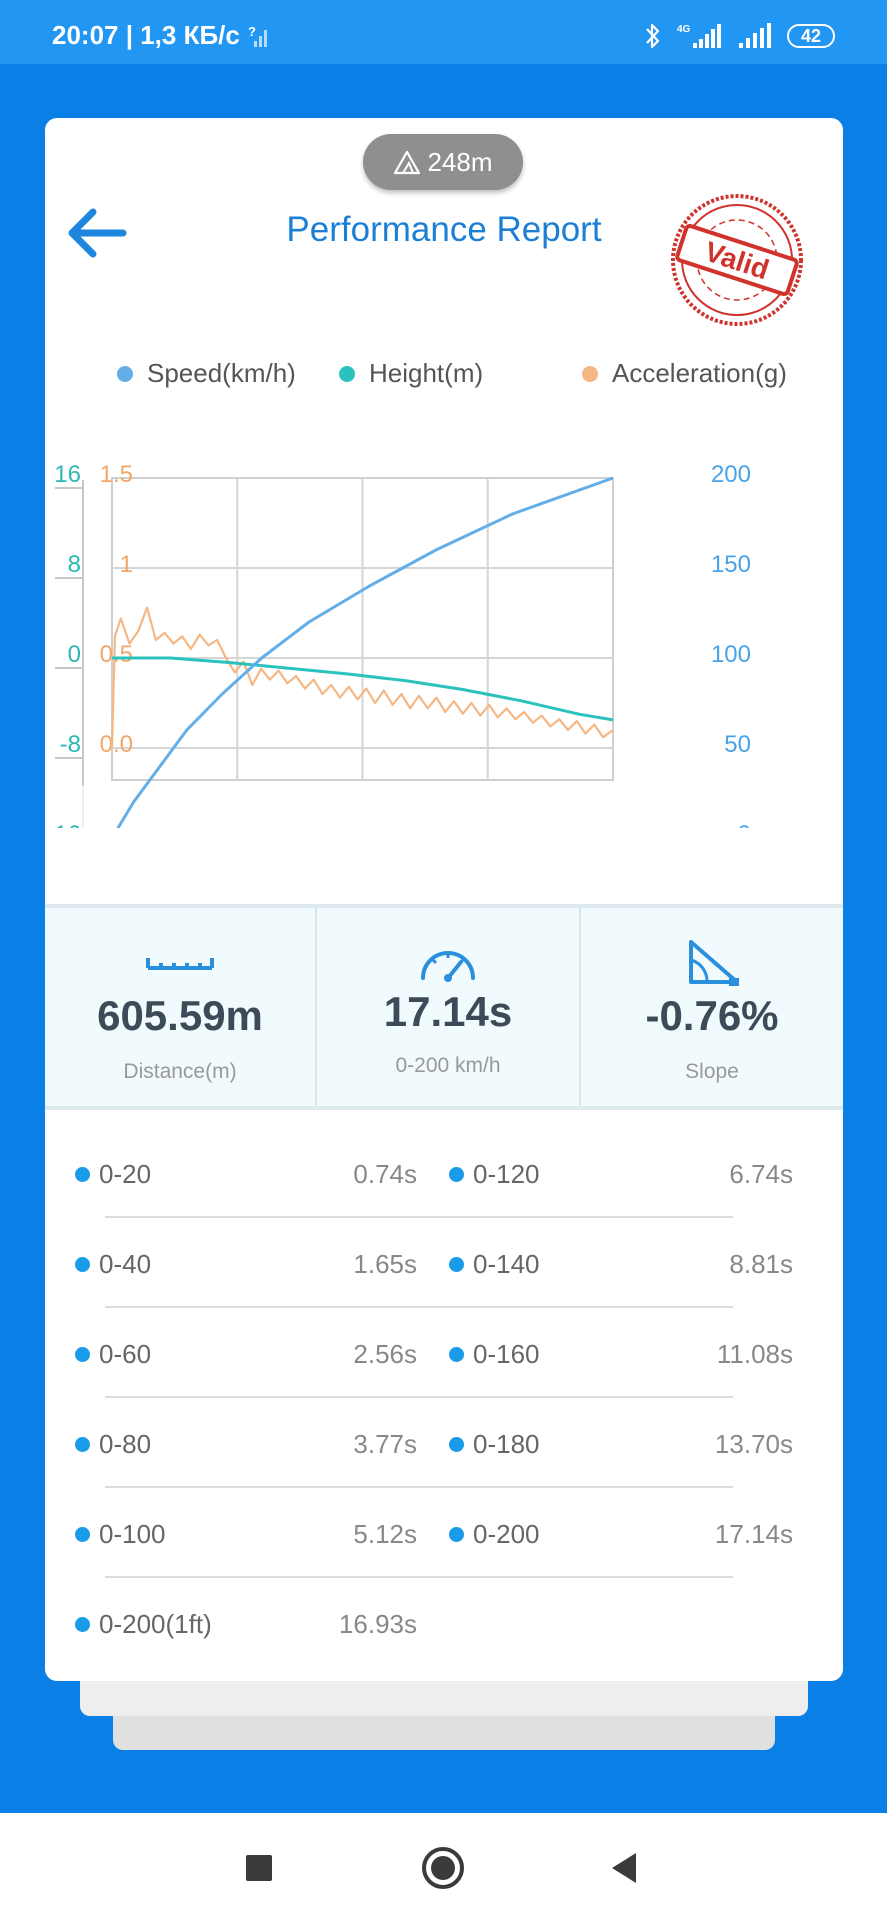 The width and height of the screenshot is (887, 1920). I want to click on legend-acceleration-dot, so click(590, 373).